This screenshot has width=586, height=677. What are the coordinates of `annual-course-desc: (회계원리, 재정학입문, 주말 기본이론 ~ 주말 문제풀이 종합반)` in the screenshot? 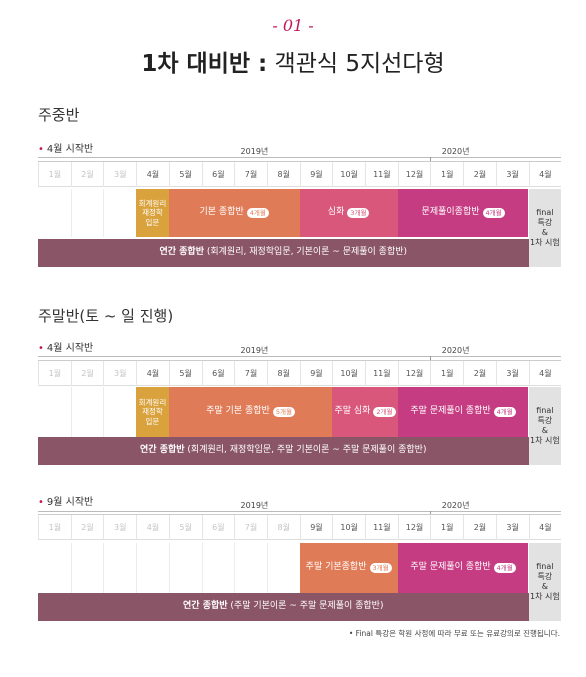 It's located at (305, 450).